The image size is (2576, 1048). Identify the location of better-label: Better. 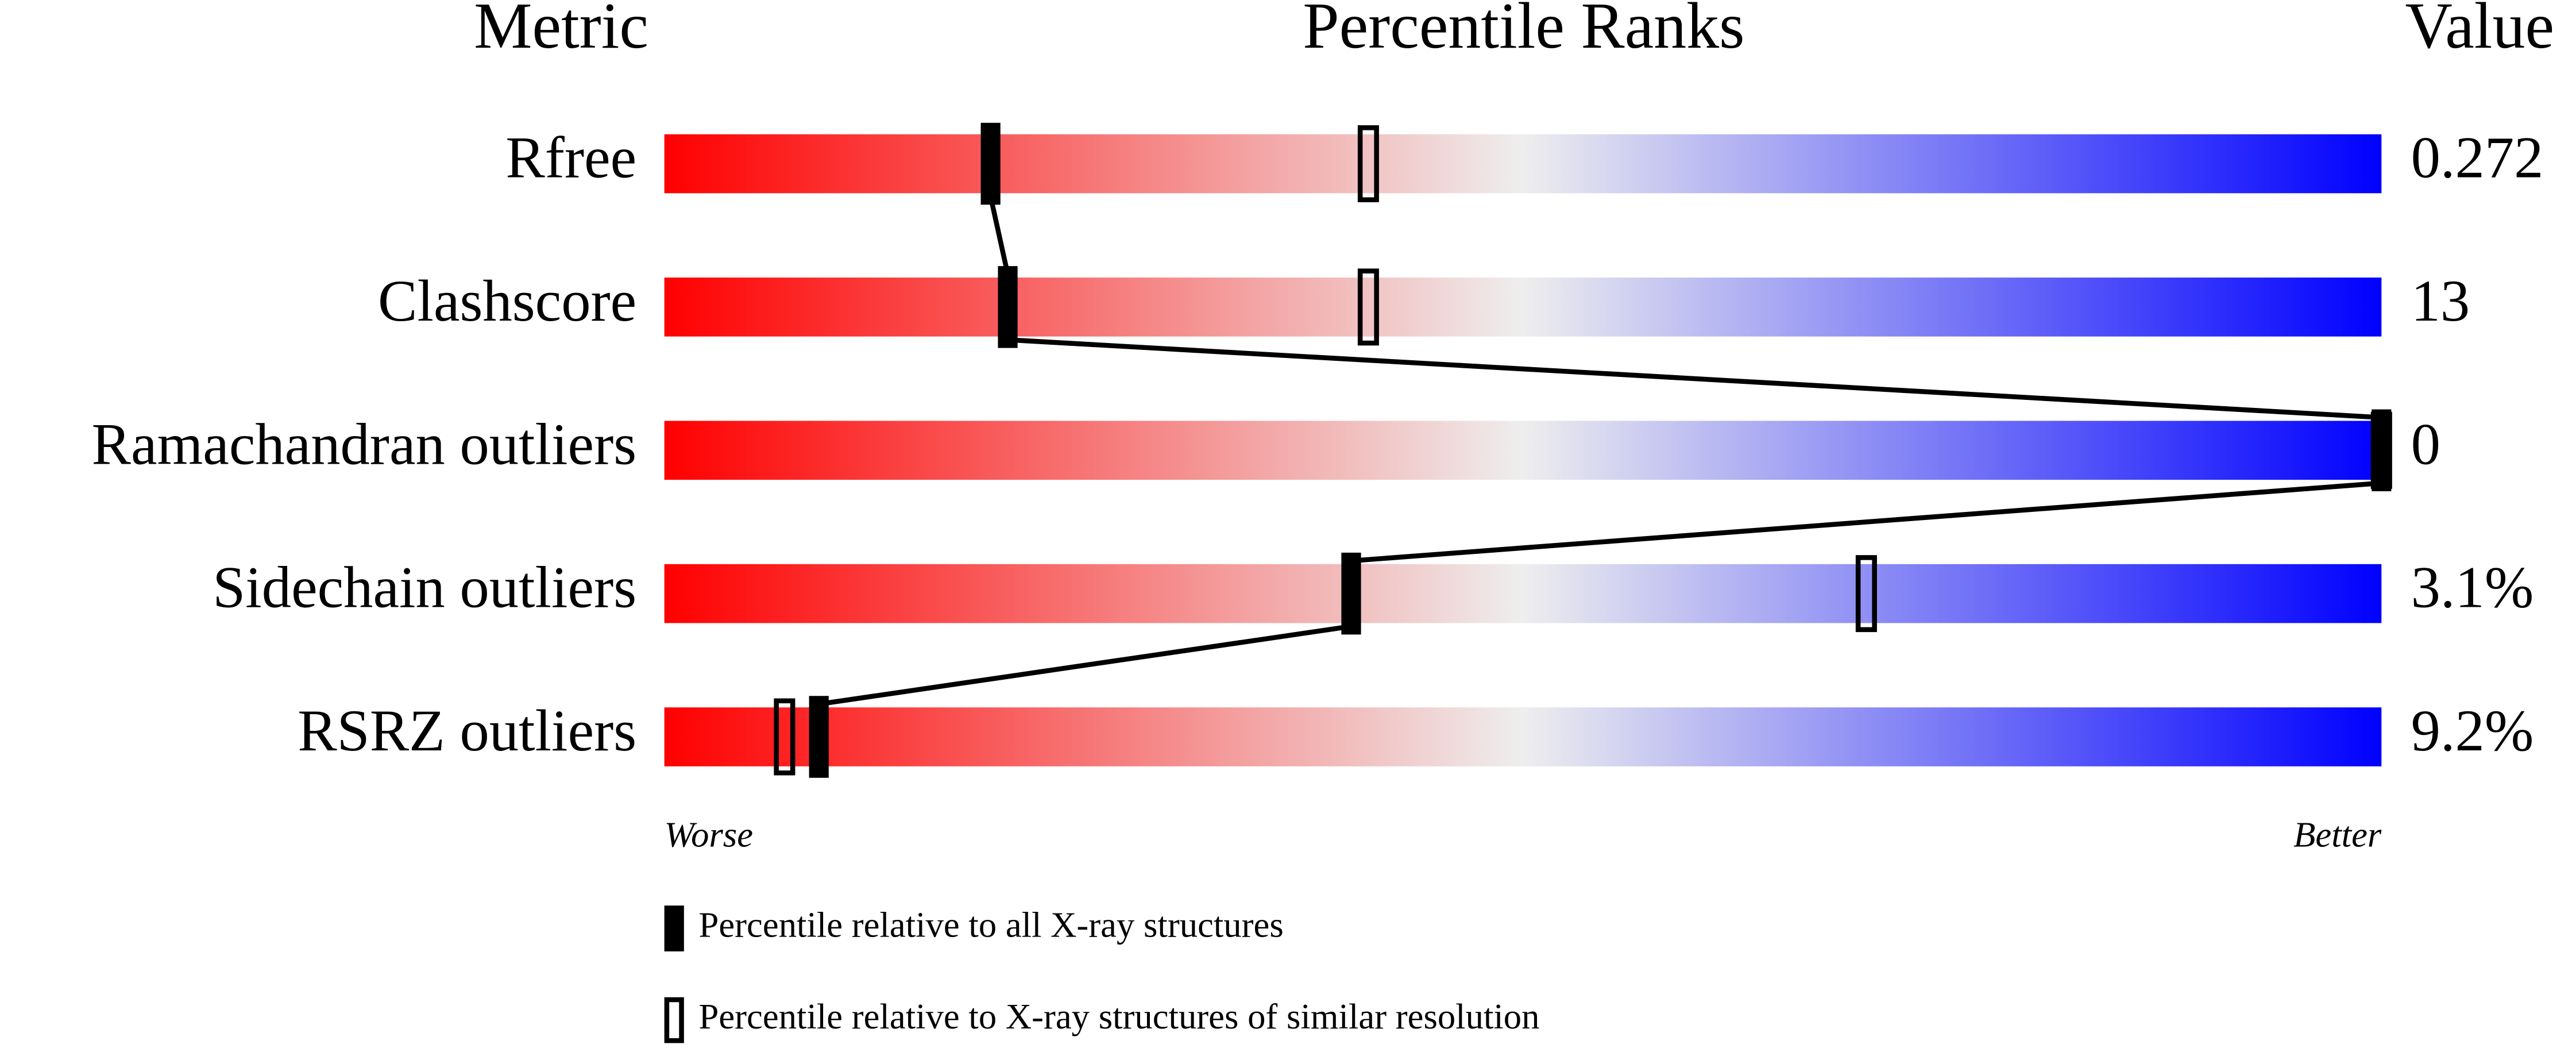
(2337, 835).